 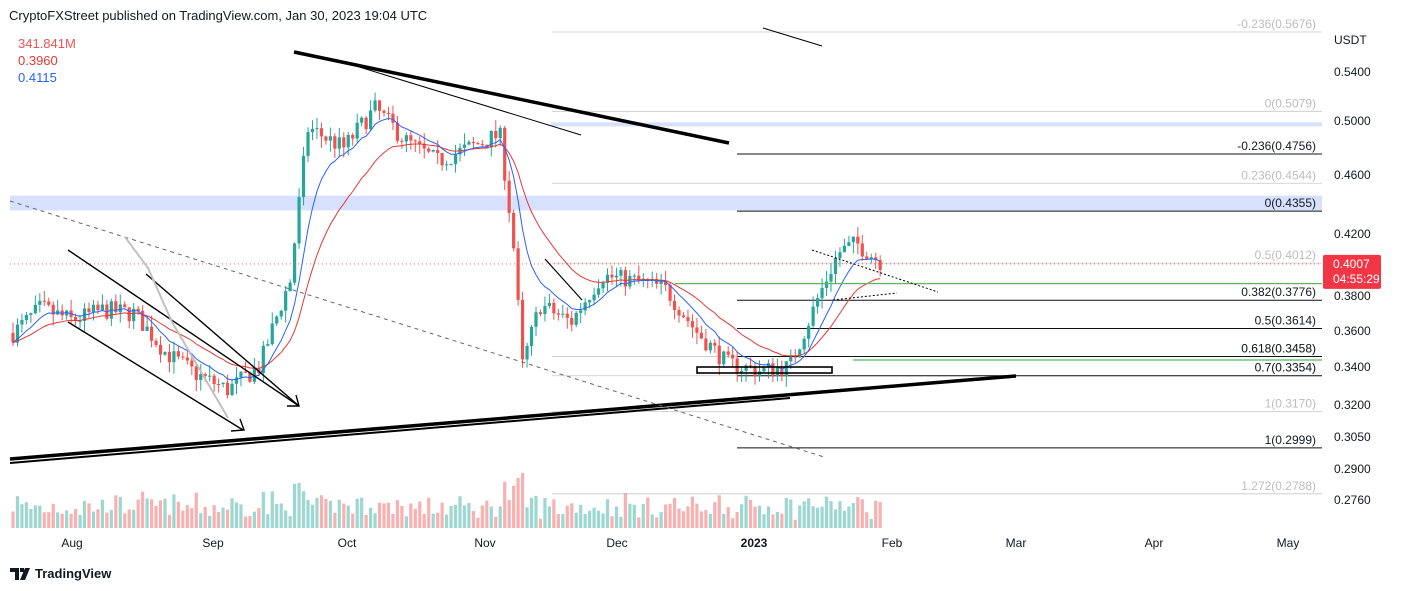 I want to click on price-tick-label: 0.3600, so click(x=1352, y=331).